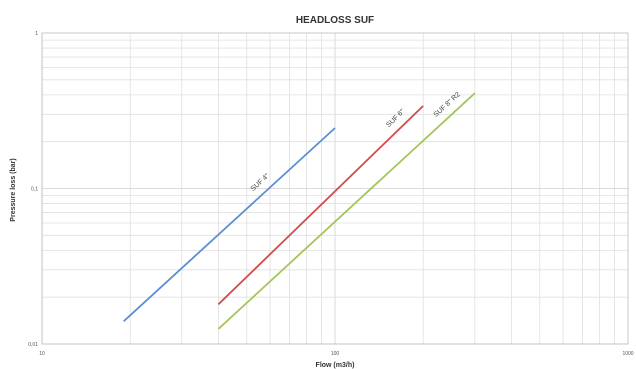 This screenshot has height=369, width=636. What do you see at coordinates (34, 190) in the screenshot?
I see `y-tick-label: 0,1` at bounding box center [34, 190].